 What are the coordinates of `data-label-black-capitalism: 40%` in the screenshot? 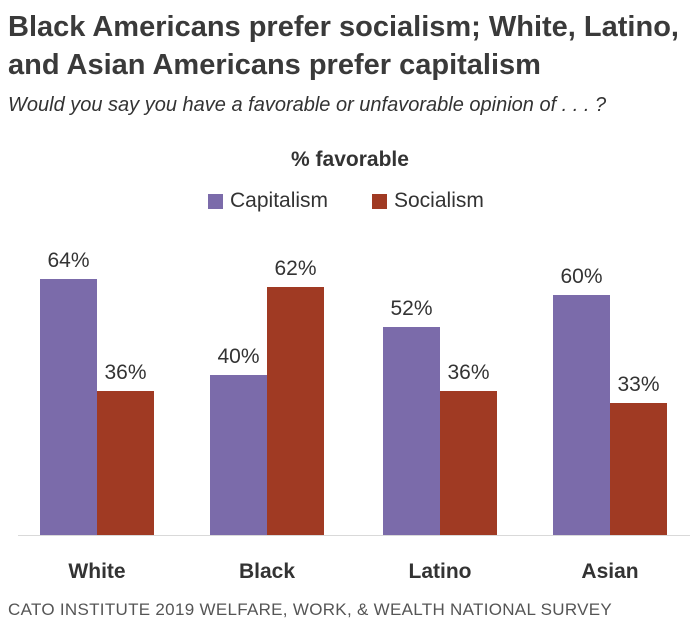 It's located at (238, 356).